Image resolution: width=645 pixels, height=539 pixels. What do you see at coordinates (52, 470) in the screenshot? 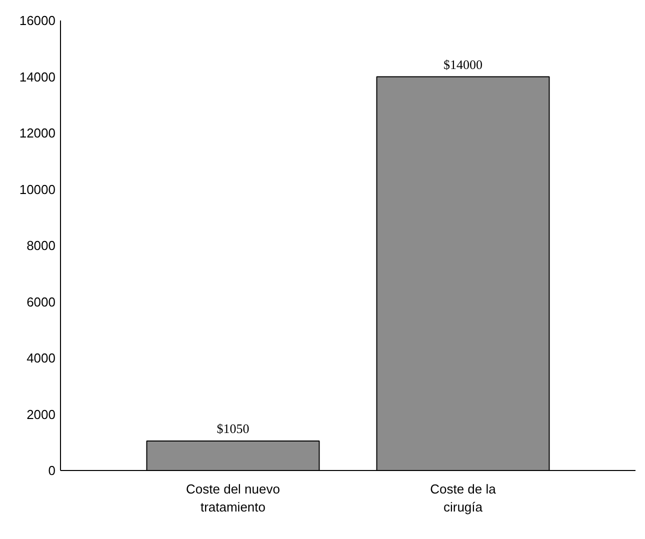
I see `y-tick-label: 0` at bounding box center [52, 470].